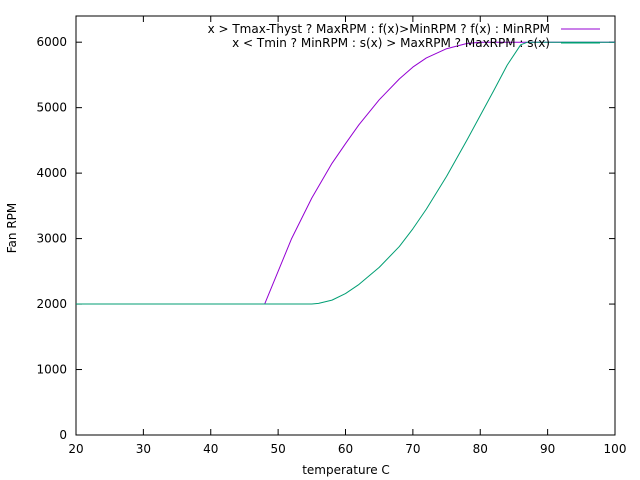 The height and width of the screenshot is (480, 640). Describe the element at coordinates (547, 449) in the screenshot. I see `x-tick-label: 90` at that location.